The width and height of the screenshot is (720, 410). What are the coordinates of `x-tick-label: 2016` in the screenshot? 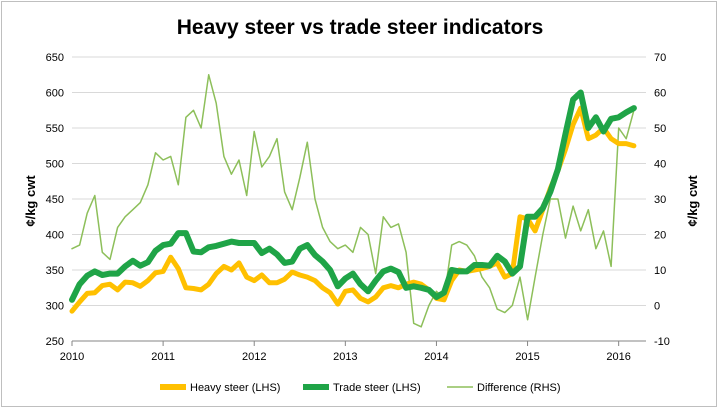 It's located at (618, 357).